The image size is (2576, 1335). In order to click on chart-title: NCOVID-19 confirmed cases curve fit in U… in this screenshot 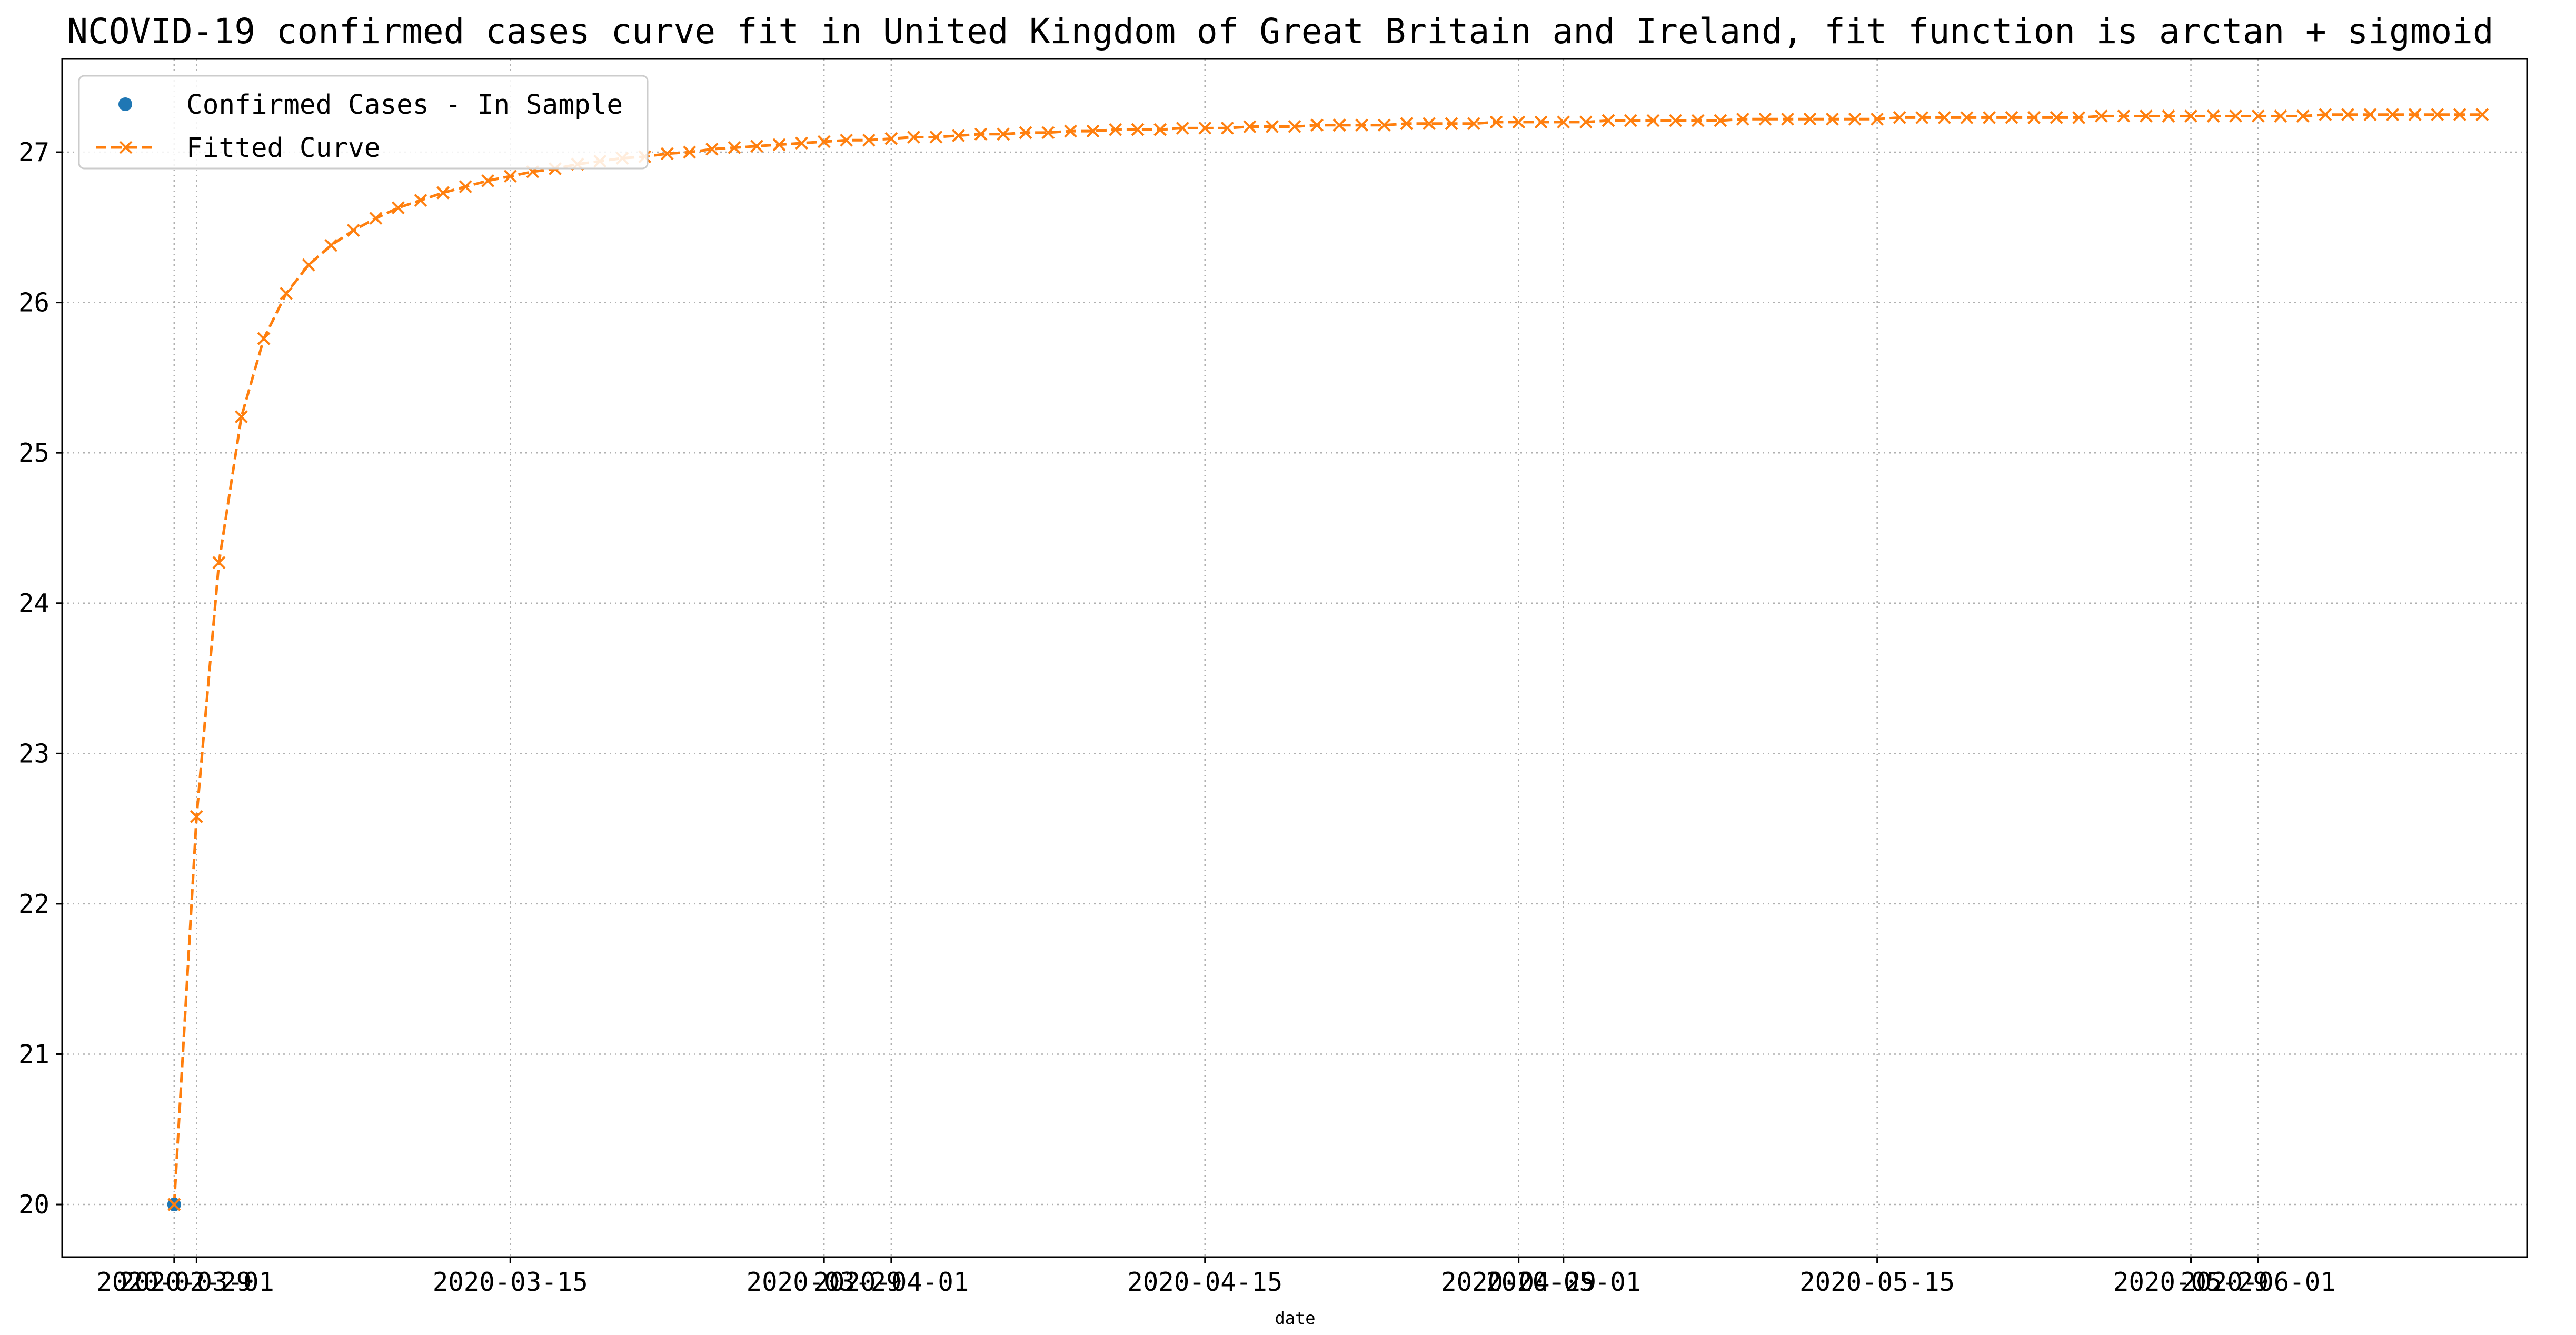, I will do `click(1280, 31)`.